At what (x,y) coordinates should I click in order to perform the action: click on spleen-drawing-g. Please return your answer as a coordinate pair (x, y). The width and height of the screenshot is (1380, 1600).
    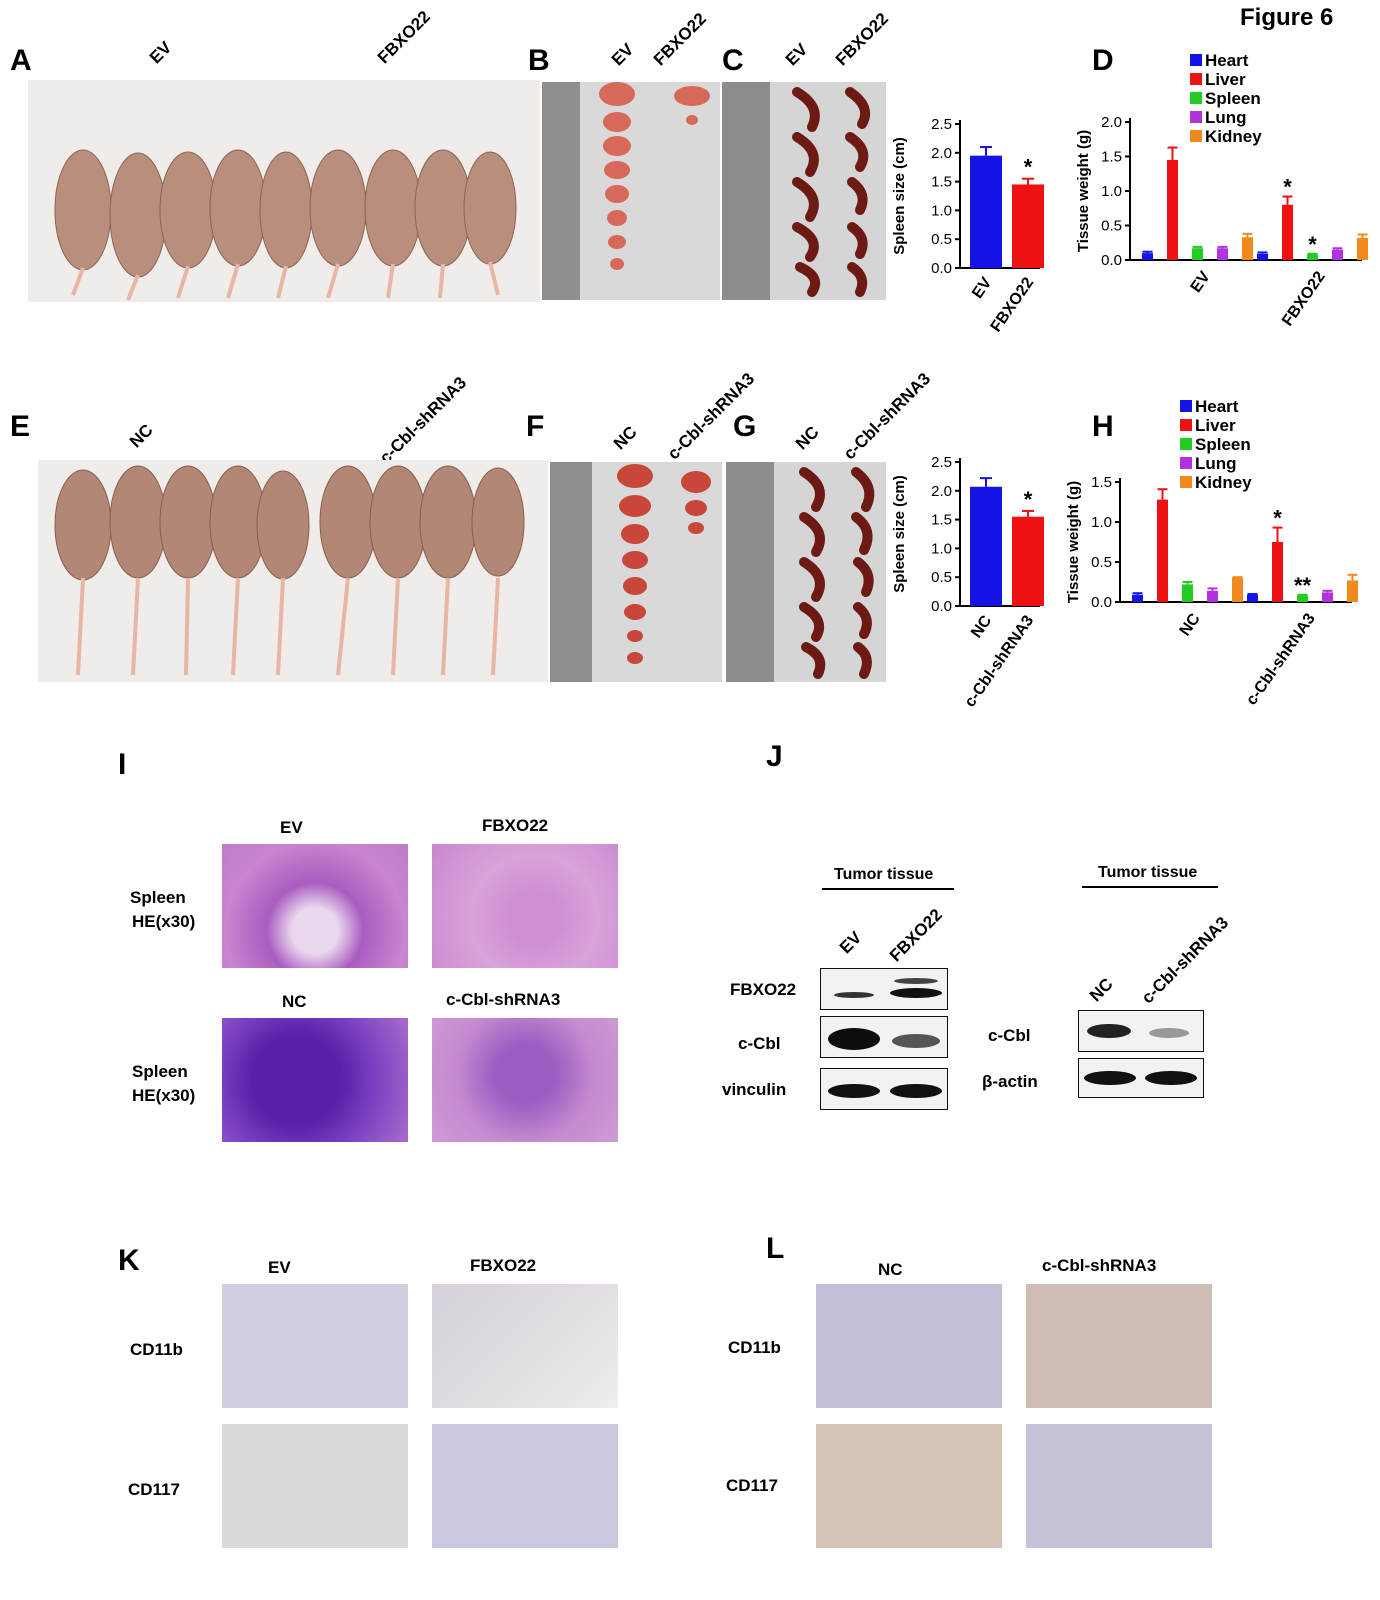
    Looking at the image, I should click on (800, 572).